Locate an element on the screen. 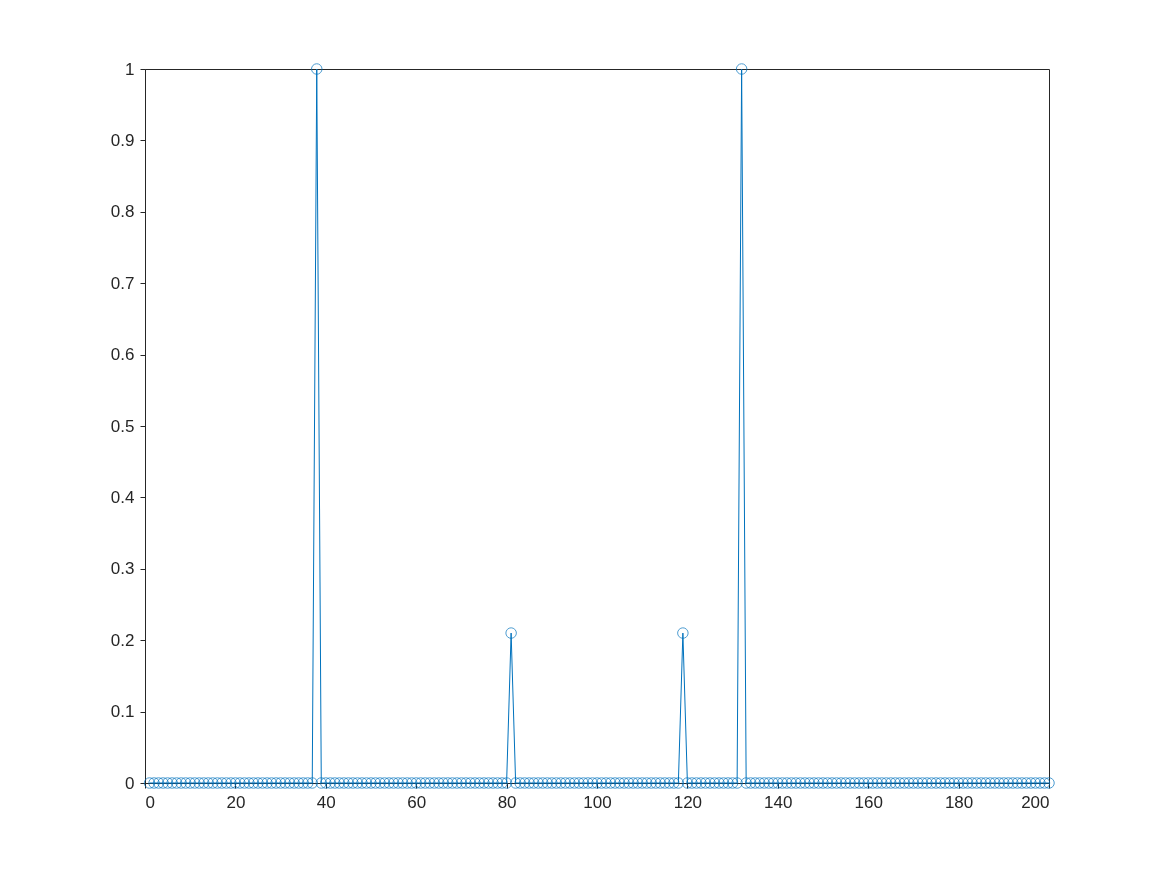  x-tick-label: 60 is located at coordinates (417, 802).